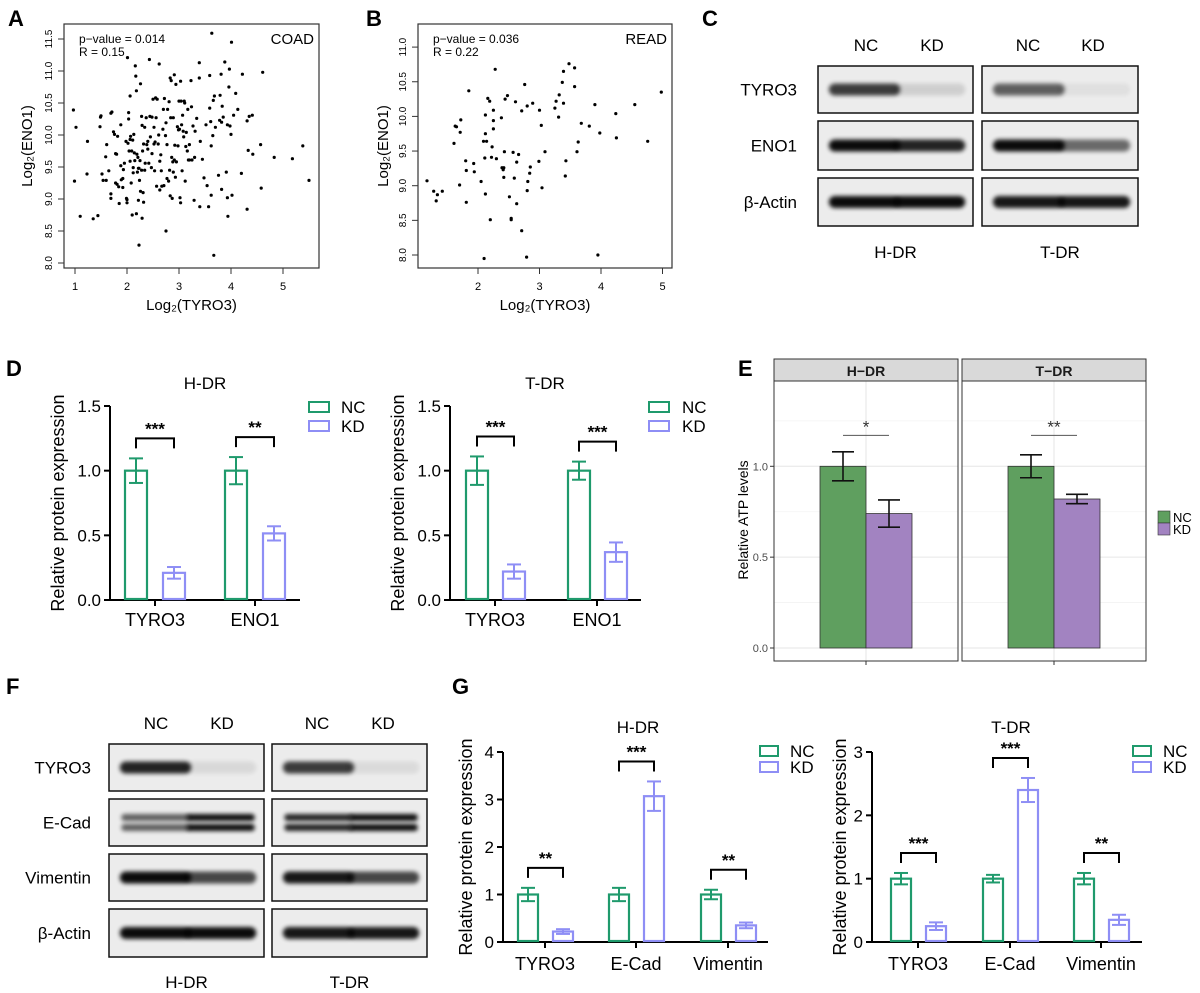 This screenshot has width=1200, height=993. I want to click on y-tick-label: 3, so click(489, 800).